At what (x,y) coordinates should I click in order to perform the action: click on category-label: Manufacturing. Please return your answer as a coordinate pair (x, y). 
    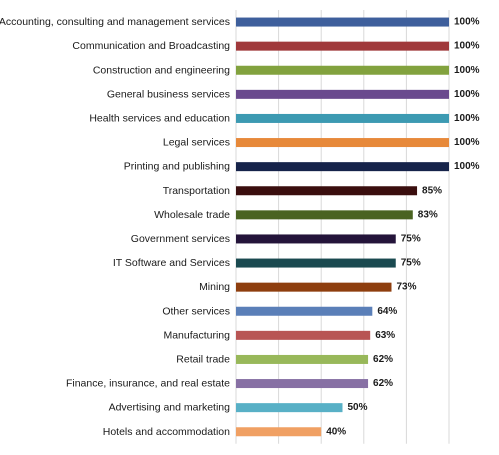
    Looking at the image, I should click on (196, 335).